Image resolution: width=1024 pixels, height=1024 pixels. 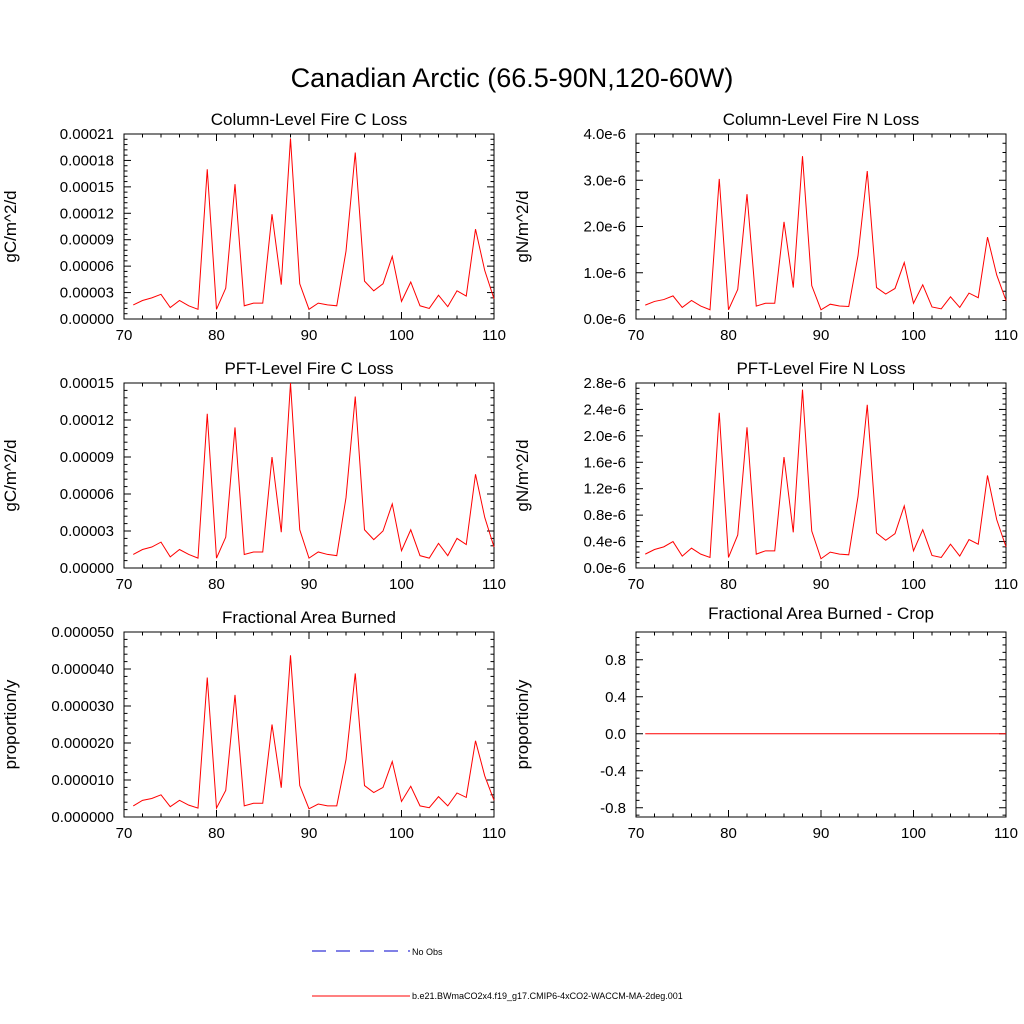 I want to click on panel-title: Column-Level Fire N Loss, so click(x=821, y=119).